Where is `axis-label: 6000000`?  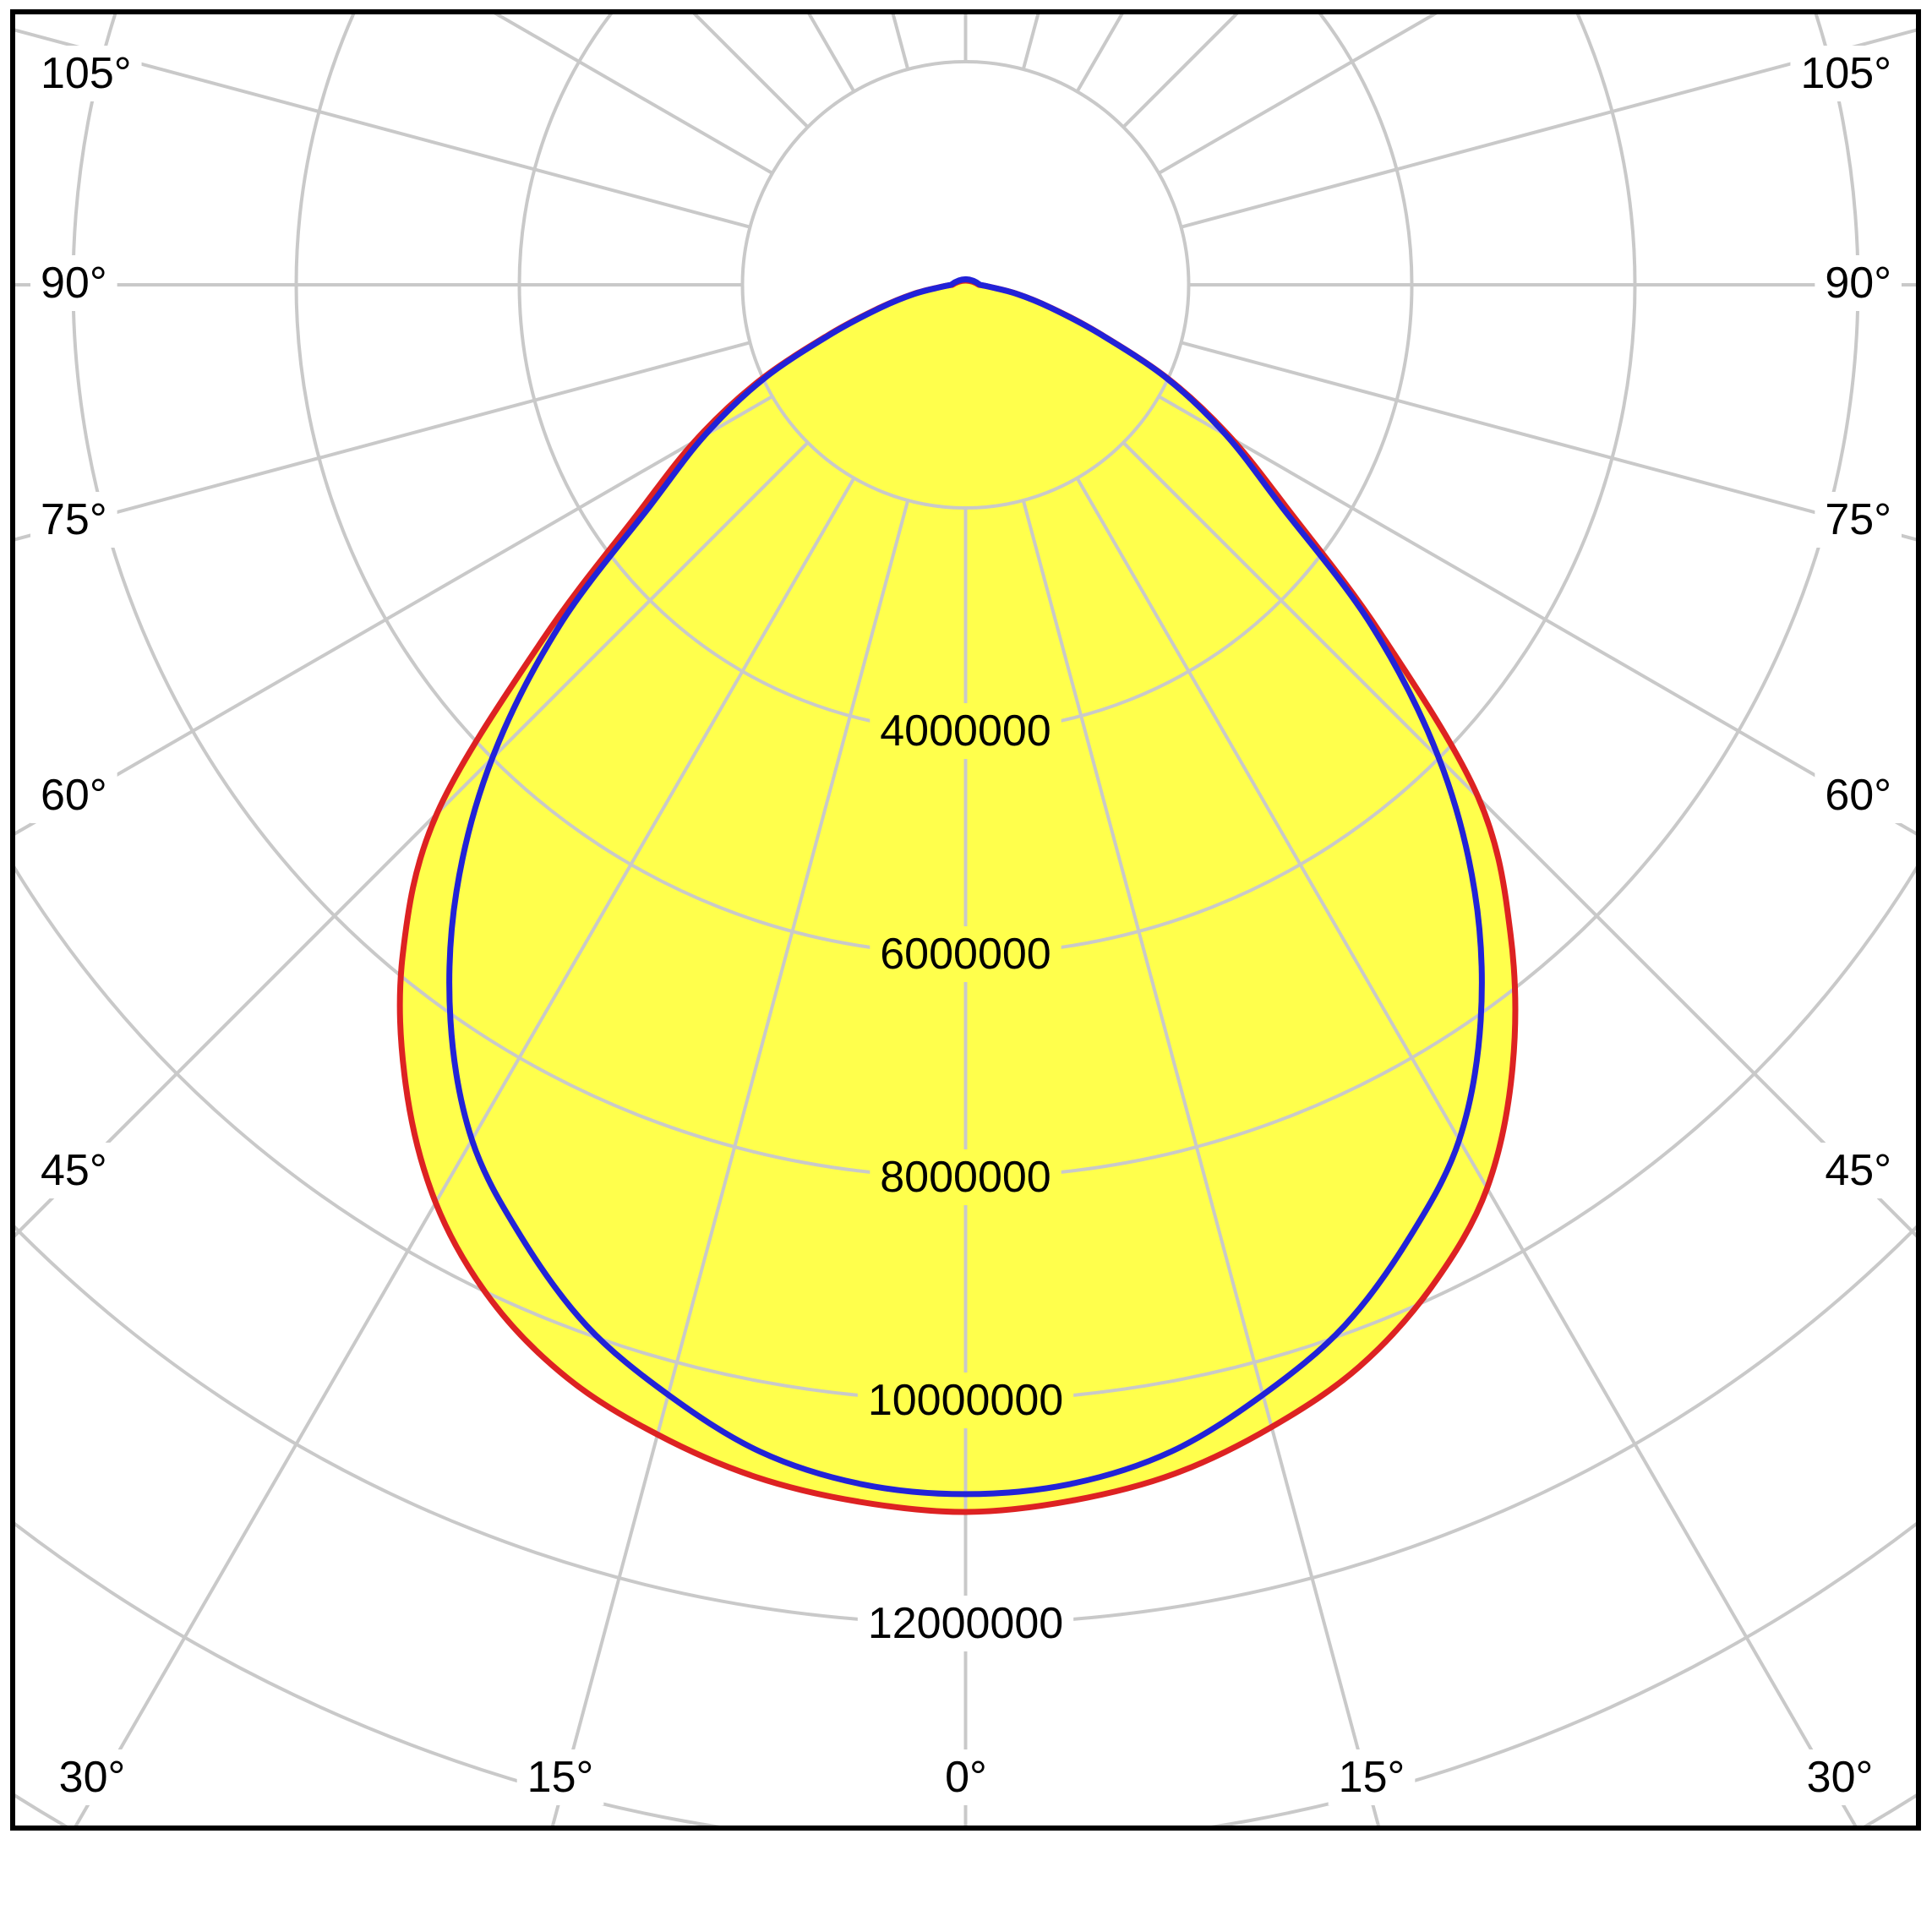 axis-label: 6000000 is located at coordinates (965, 954).